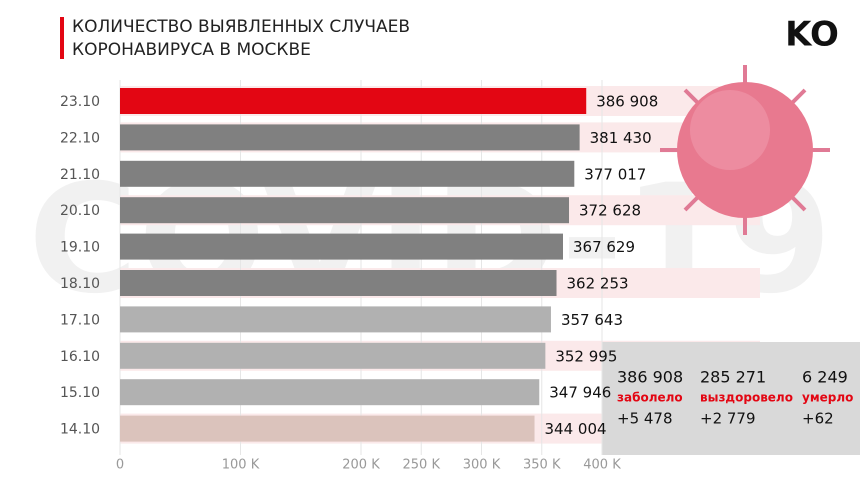  I want to click on virus-illustration, so click(745, 150).